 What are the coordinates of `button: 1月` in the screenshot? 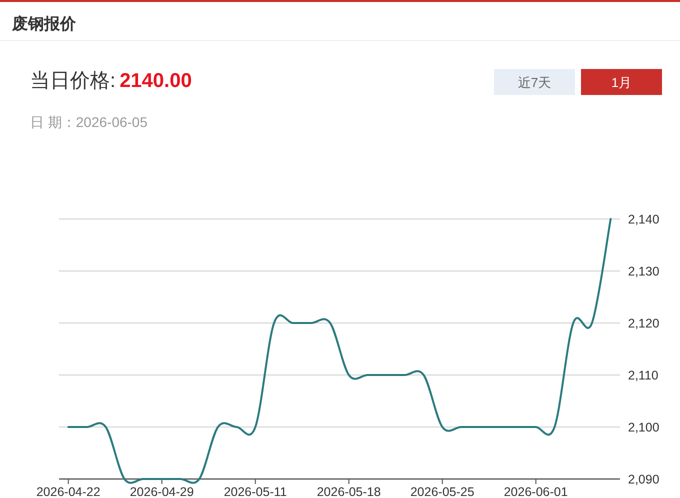 It's located at (621, 82).